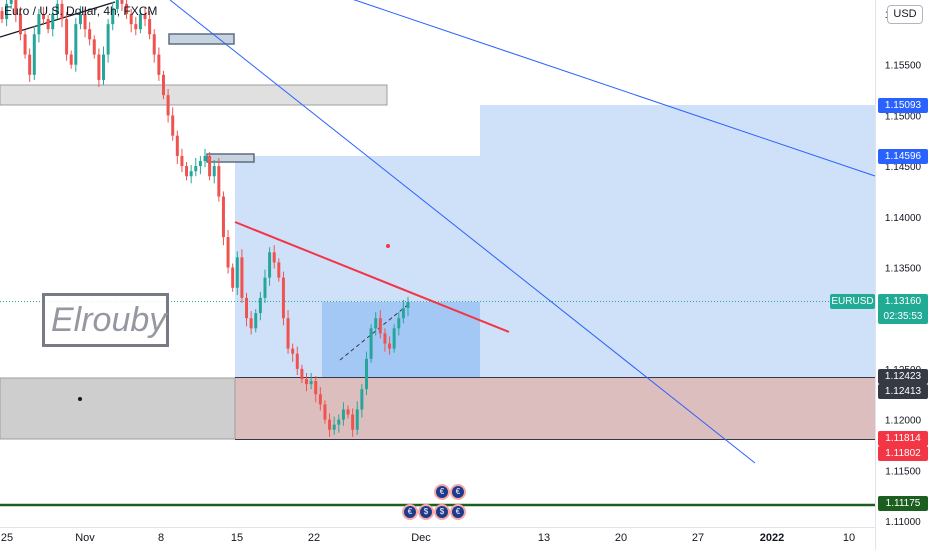  I want to click on last-price-value: 1.13160, so click(903, 301).